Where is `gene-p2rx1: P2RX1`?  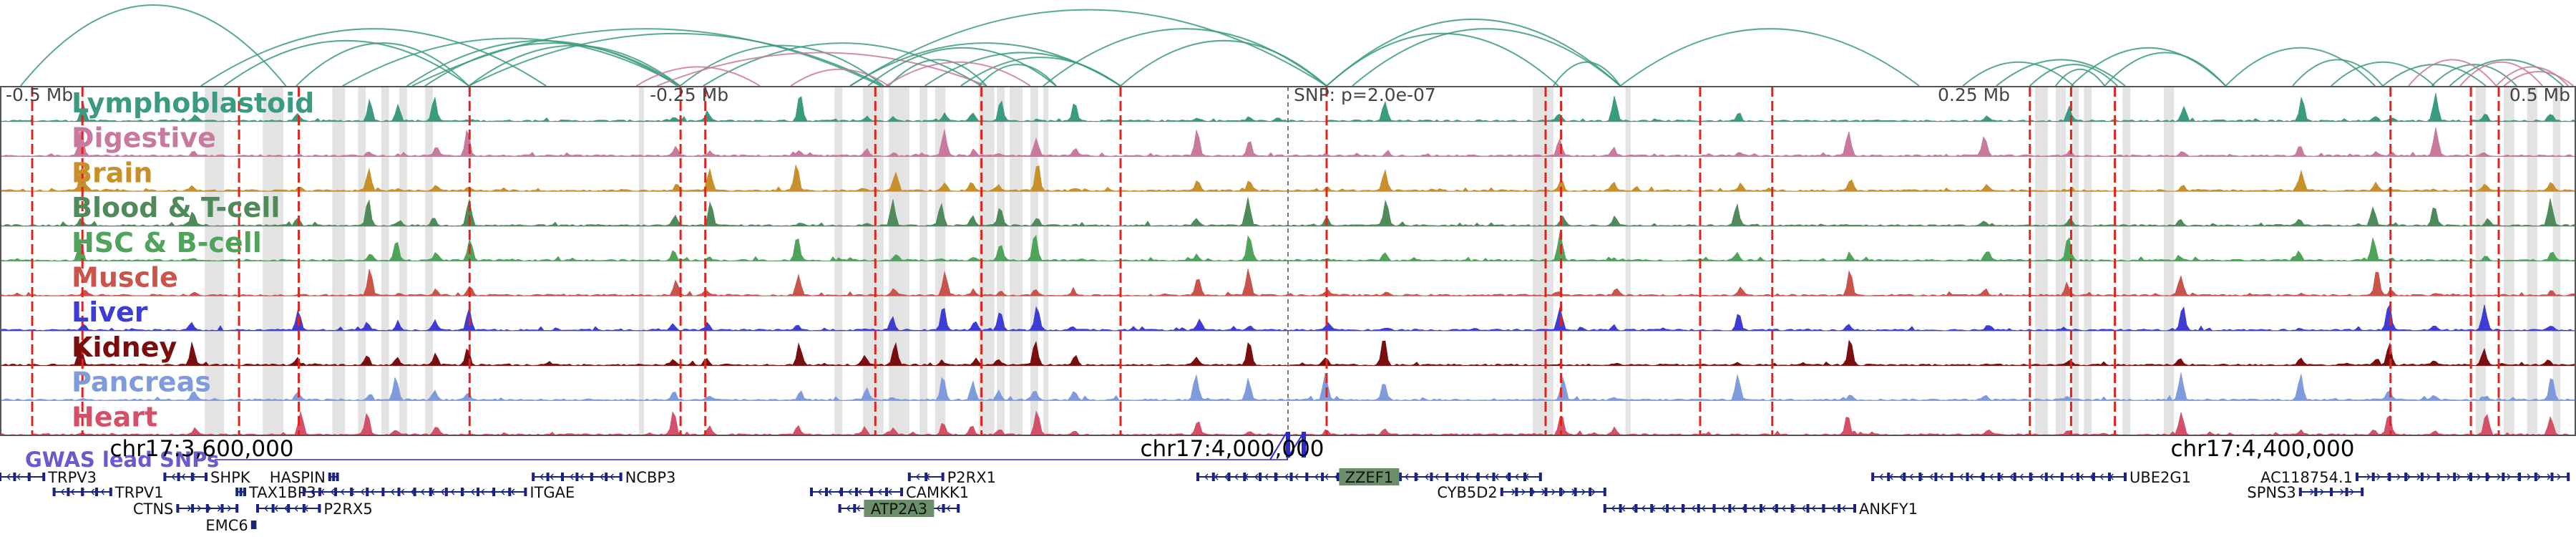
gene-p2rx1: P2RX1 is located at coordinates (951, 477).